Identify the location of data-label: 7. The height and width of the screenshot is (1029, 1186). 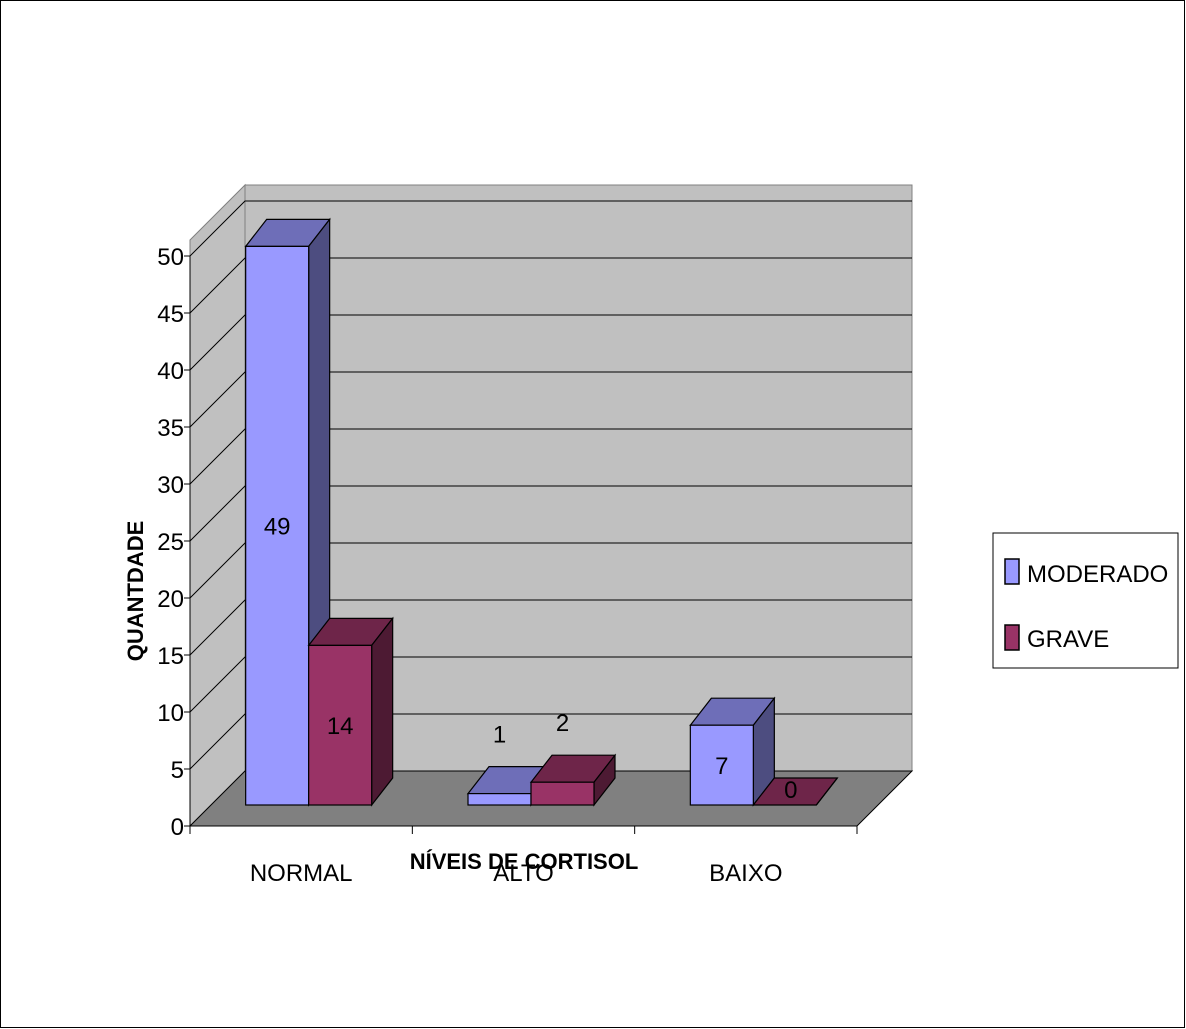
(721, 766).